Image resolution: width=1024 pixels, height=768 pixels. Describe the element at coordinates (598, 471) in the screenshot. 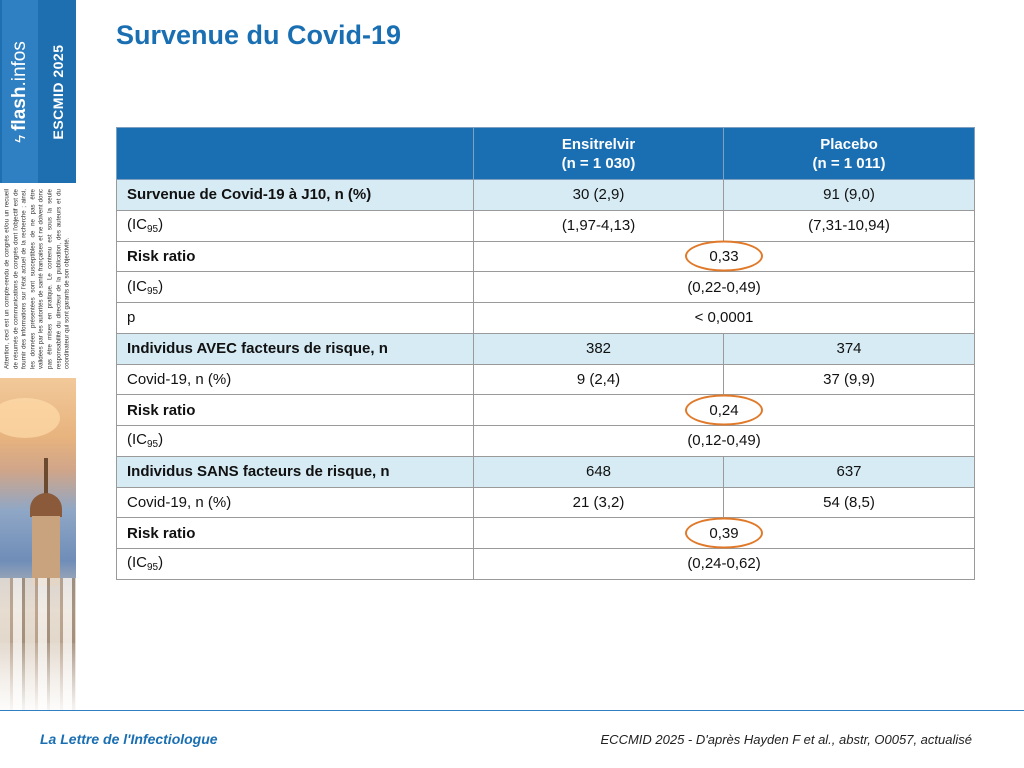

I see `row-value-a: 648` at that location.